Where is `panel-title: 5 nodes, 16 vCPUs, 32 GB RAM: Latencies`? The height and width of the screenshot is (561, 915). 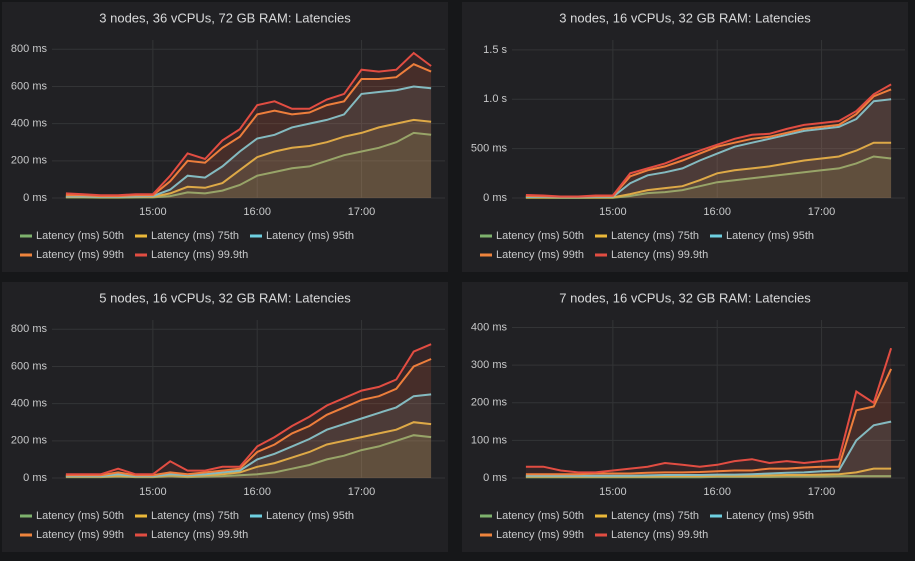 panel-title: 5 nodes, 16 vCPUs, 32 GB RAM: Latencies is located at coordinates (225, 297).